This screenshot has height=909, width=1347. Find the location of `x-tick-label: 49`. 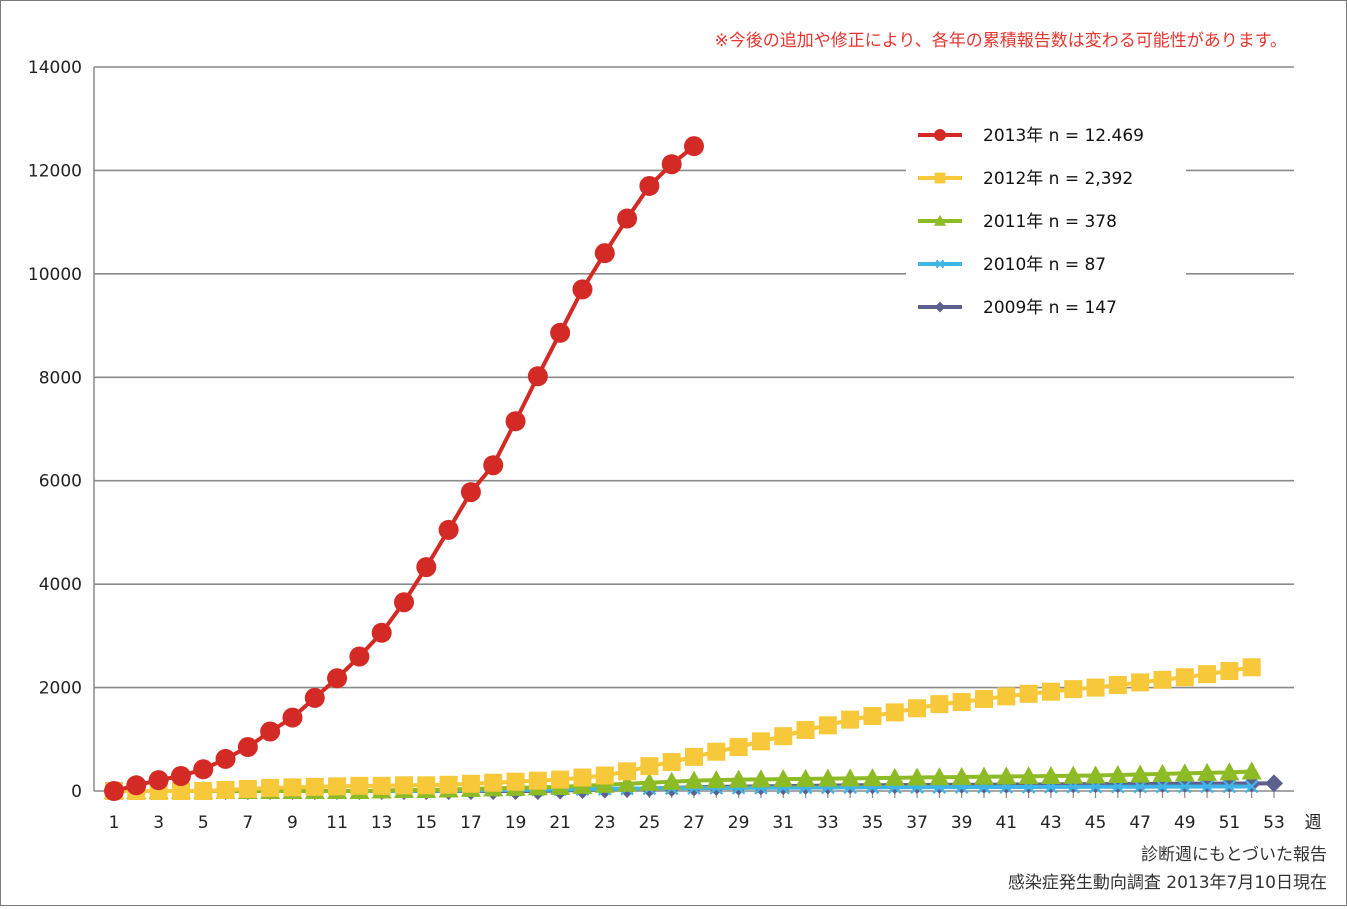

x-tick-label: 49 is located at coordinates (1185, 823).